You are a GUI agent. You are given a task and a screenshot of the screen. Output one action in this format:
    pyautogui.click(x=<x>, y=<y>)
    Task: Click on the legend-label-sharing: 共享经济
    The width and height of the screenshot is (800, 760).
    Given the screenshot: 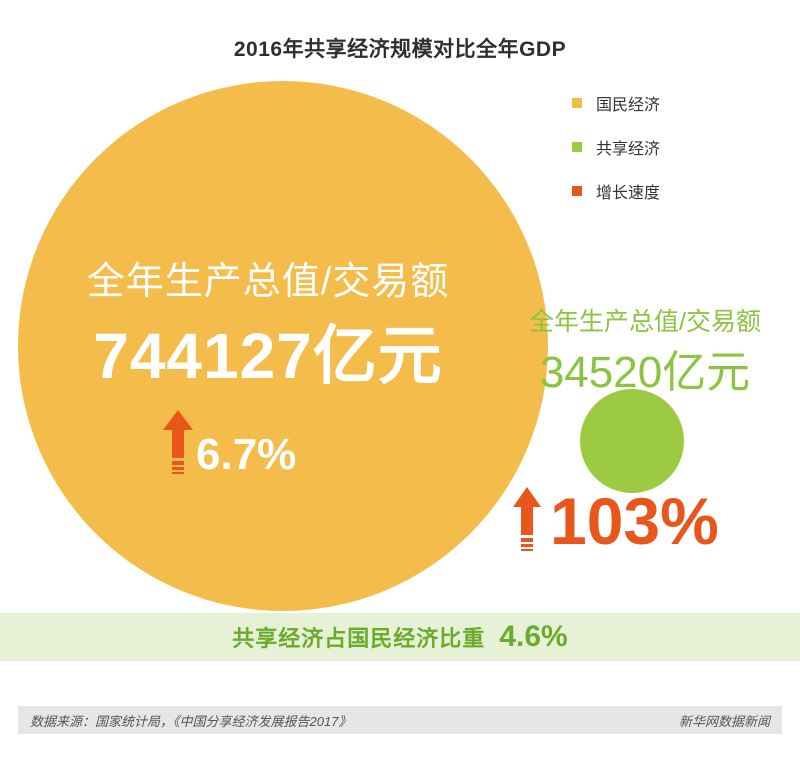 What is the action you would take?
    pyautogui.click(x=628, y=149)
    